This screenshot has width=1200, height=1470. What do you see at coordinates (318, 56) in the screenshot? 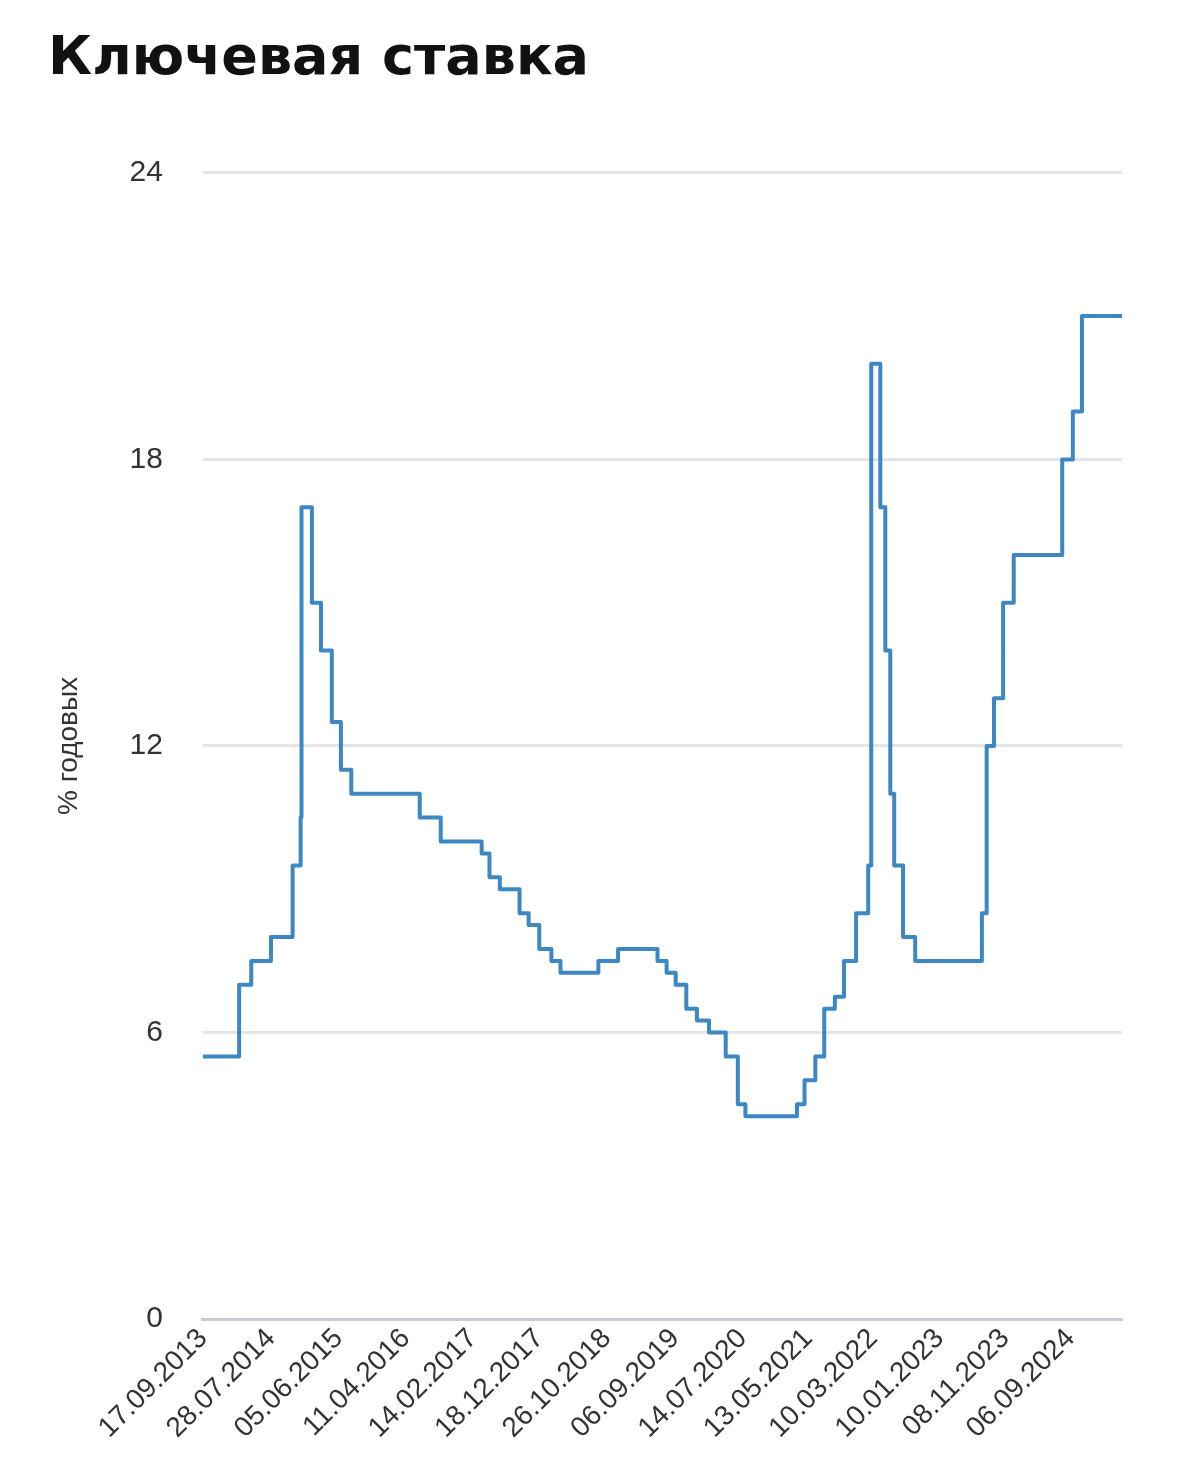
I see `chart-title: Ключевая ставка` at bounding box center [318, 56].